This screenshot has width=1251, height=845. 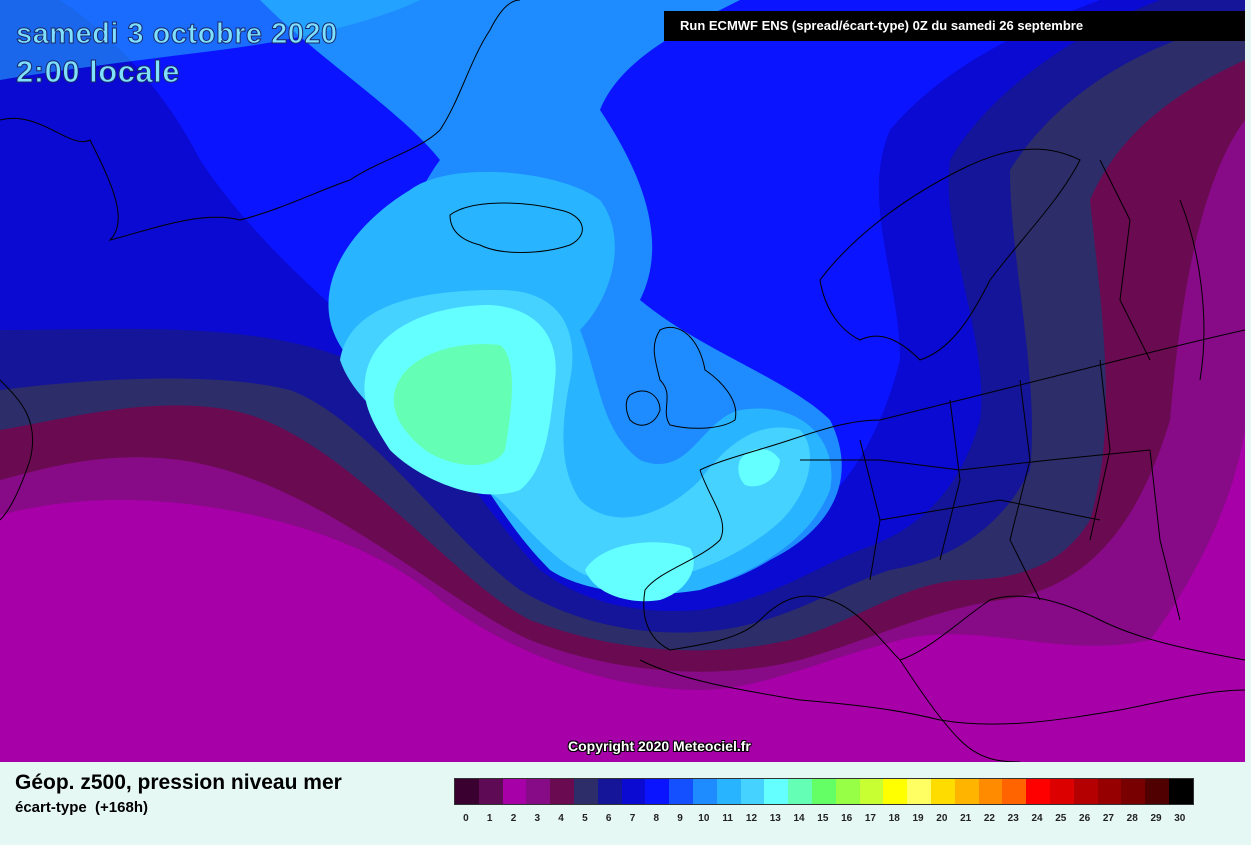 What do you see at coordinates (81, 807) in the screenshot?
I see `chart-subtitle: écart-type (+168h)` at bounding box center [81, 807].